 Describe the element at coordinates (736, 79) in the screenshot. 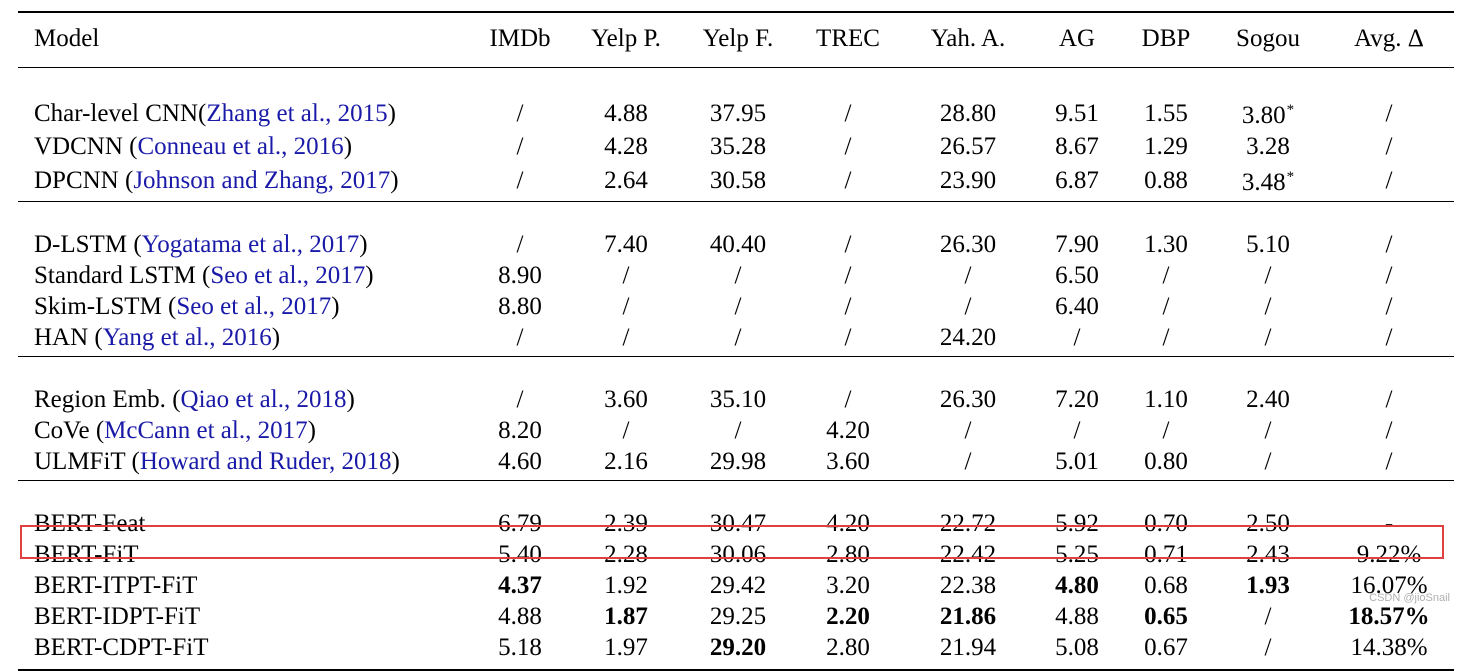

I see `group-separator` at that location.